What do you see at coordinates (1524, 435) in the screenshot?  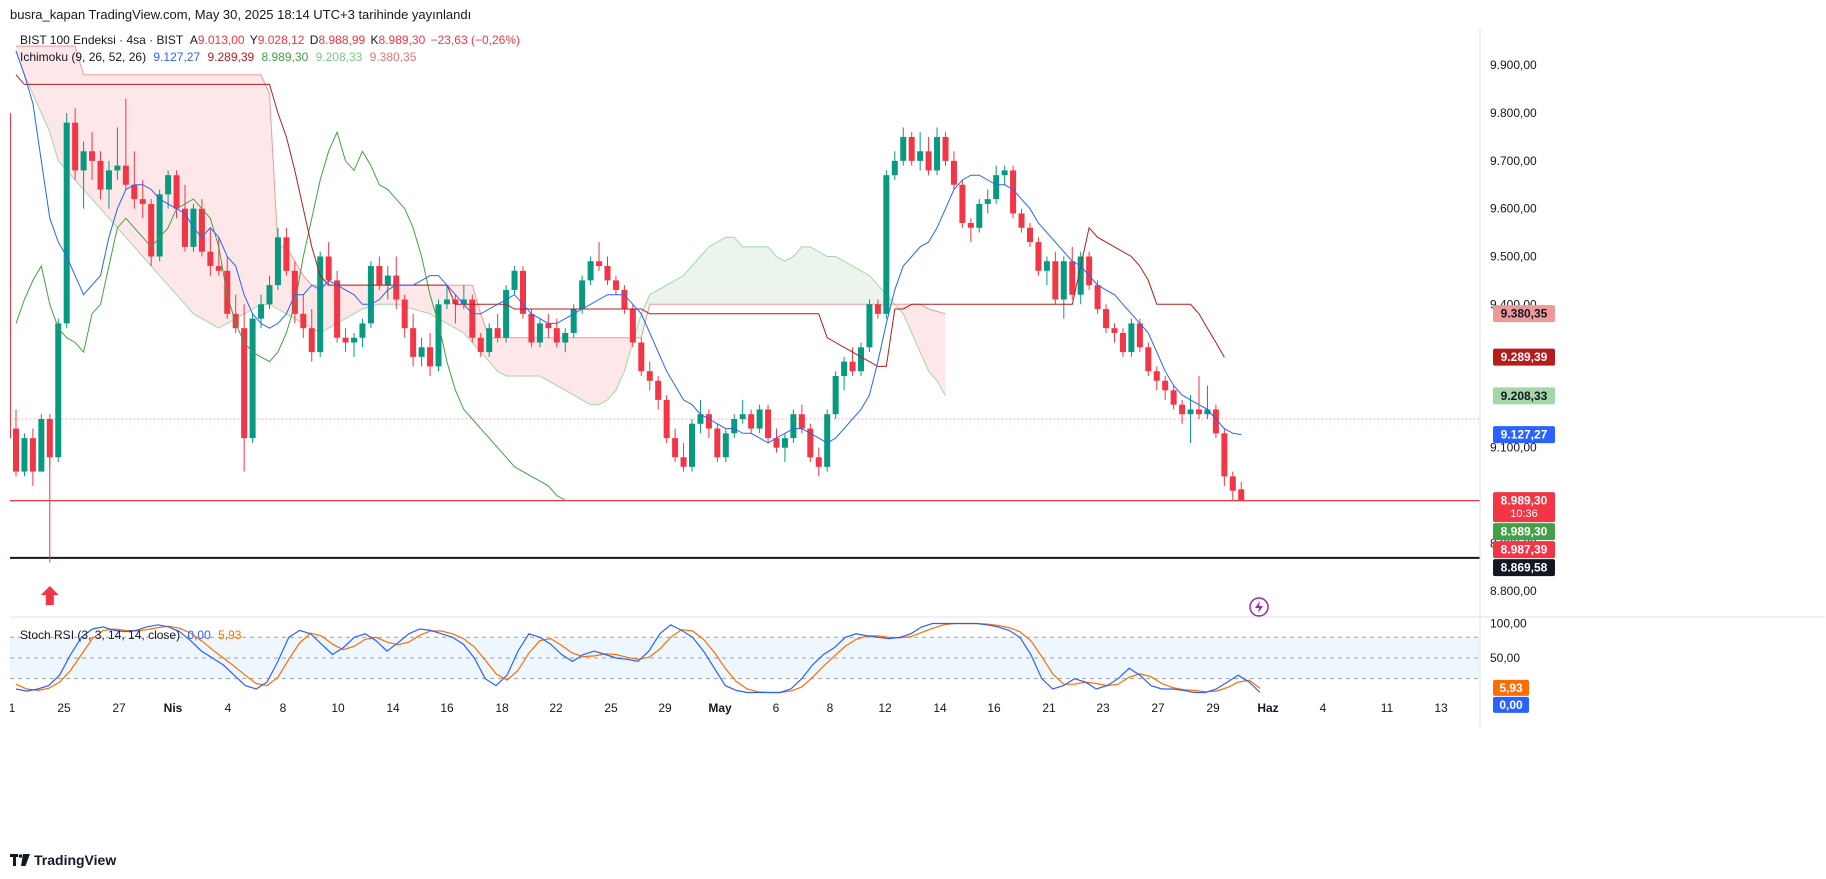 I see `price-badge: 9.127,27` at bounding box center [1524, 435].